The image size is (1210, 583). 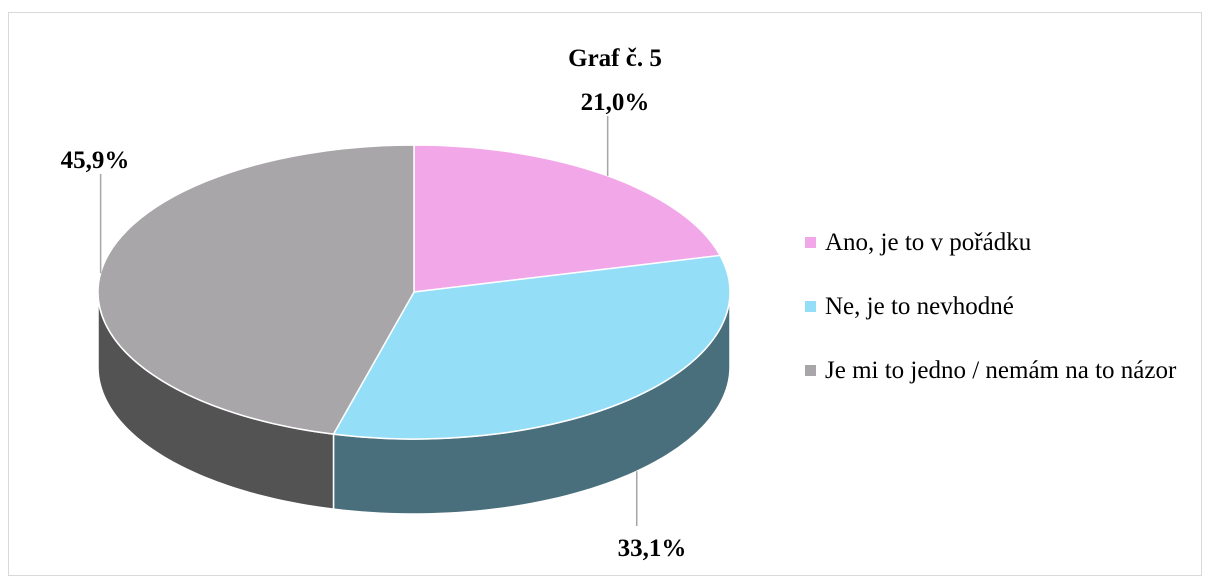 I want to click on legend-item: Ano, je to v pořádku, so click(x=1000, y=243).